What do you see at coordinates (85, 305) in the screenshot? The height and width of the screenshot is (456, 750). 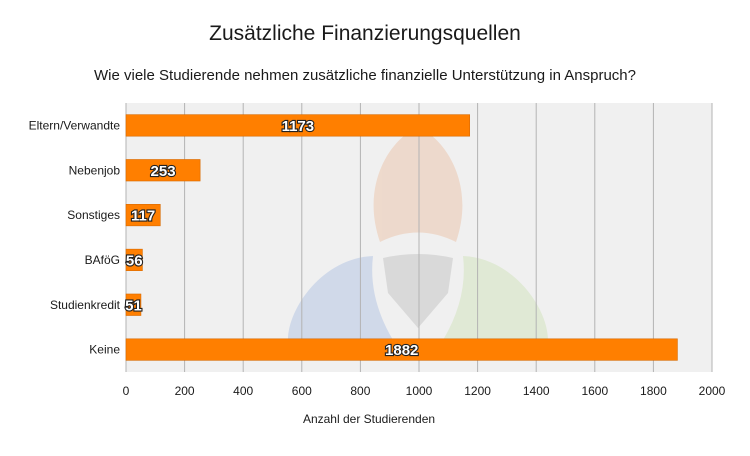 I see `category-label: Studienkredit` at bounding box center [85, 305].